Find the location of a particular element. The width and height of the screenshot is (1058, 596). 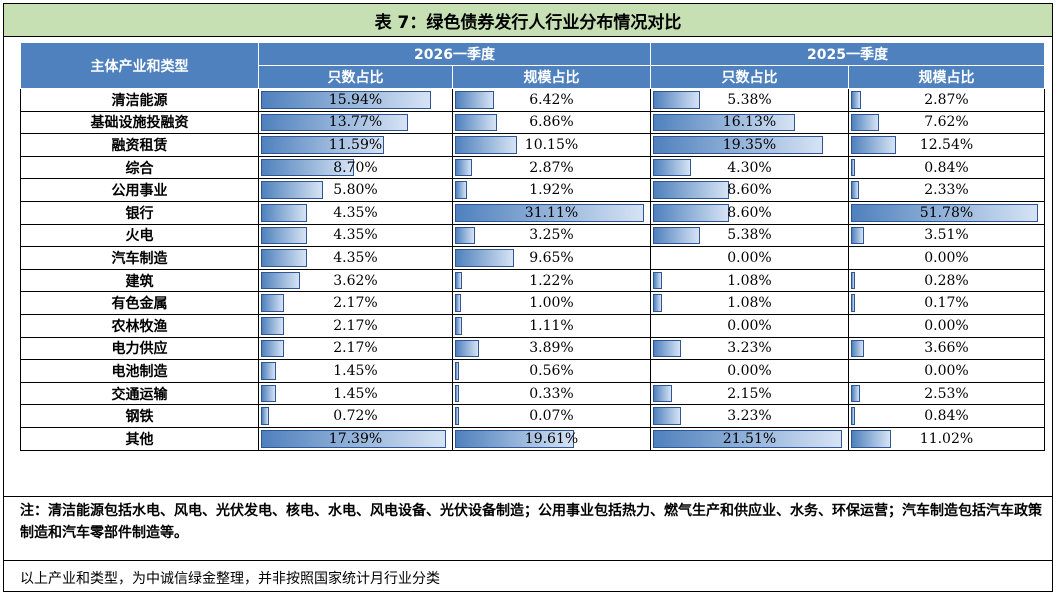

table-row: 清洁能源 15.94% 6.42% 5.38% 2.87% is located at coordinates (532, 100).